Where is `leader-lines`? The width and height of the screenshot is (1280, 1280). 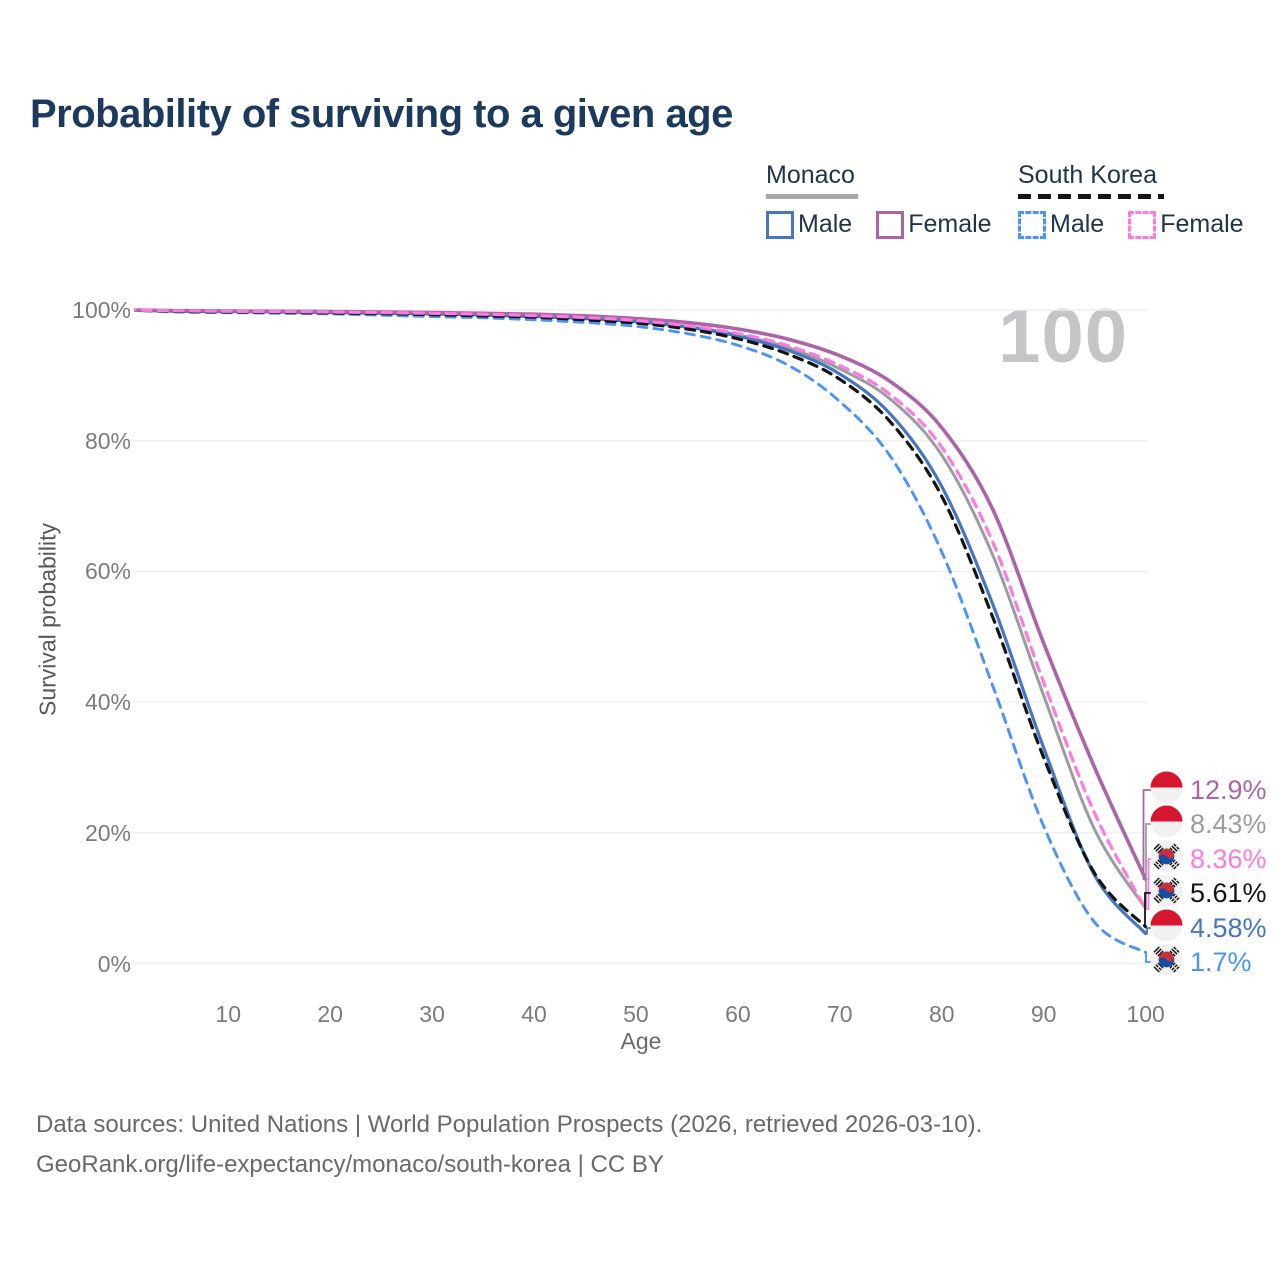 leader-lines is located at coordinates (1147, 876).